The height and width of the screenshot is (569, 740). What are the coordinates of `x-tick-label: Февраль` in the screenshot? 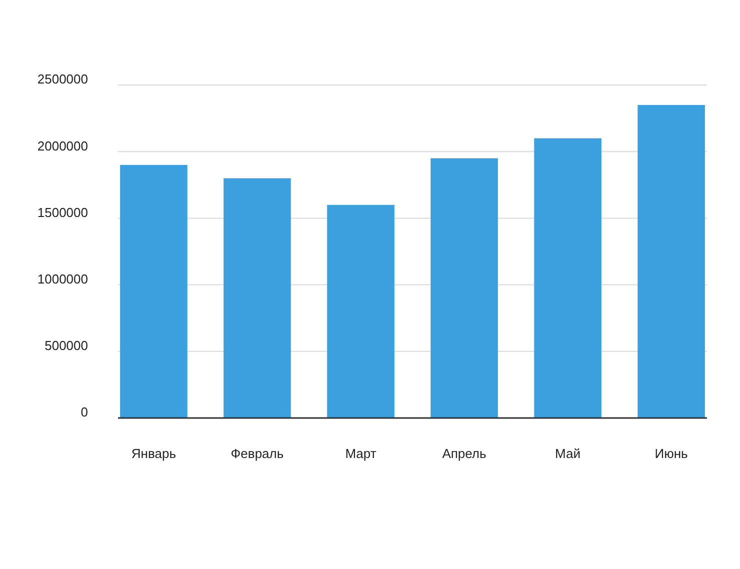 It's located at (257, 453).